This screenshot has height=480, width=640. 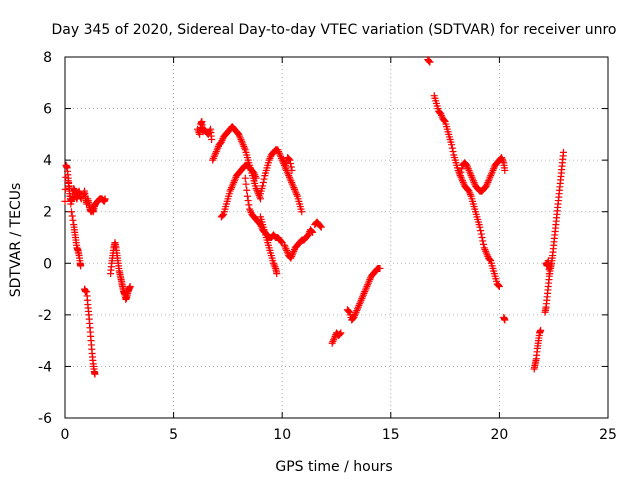 What do you see at coordinates (45, 316) in the screenshot?
I see `y-tick-label: -2` at bounding box center [45, 316].